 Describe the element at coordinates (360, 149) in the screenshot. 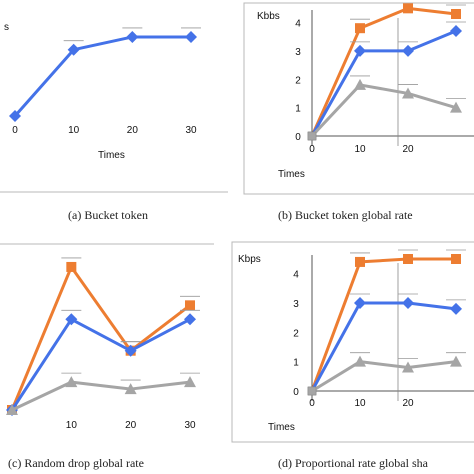

I see `panel-b-xtick: 10` at that location.